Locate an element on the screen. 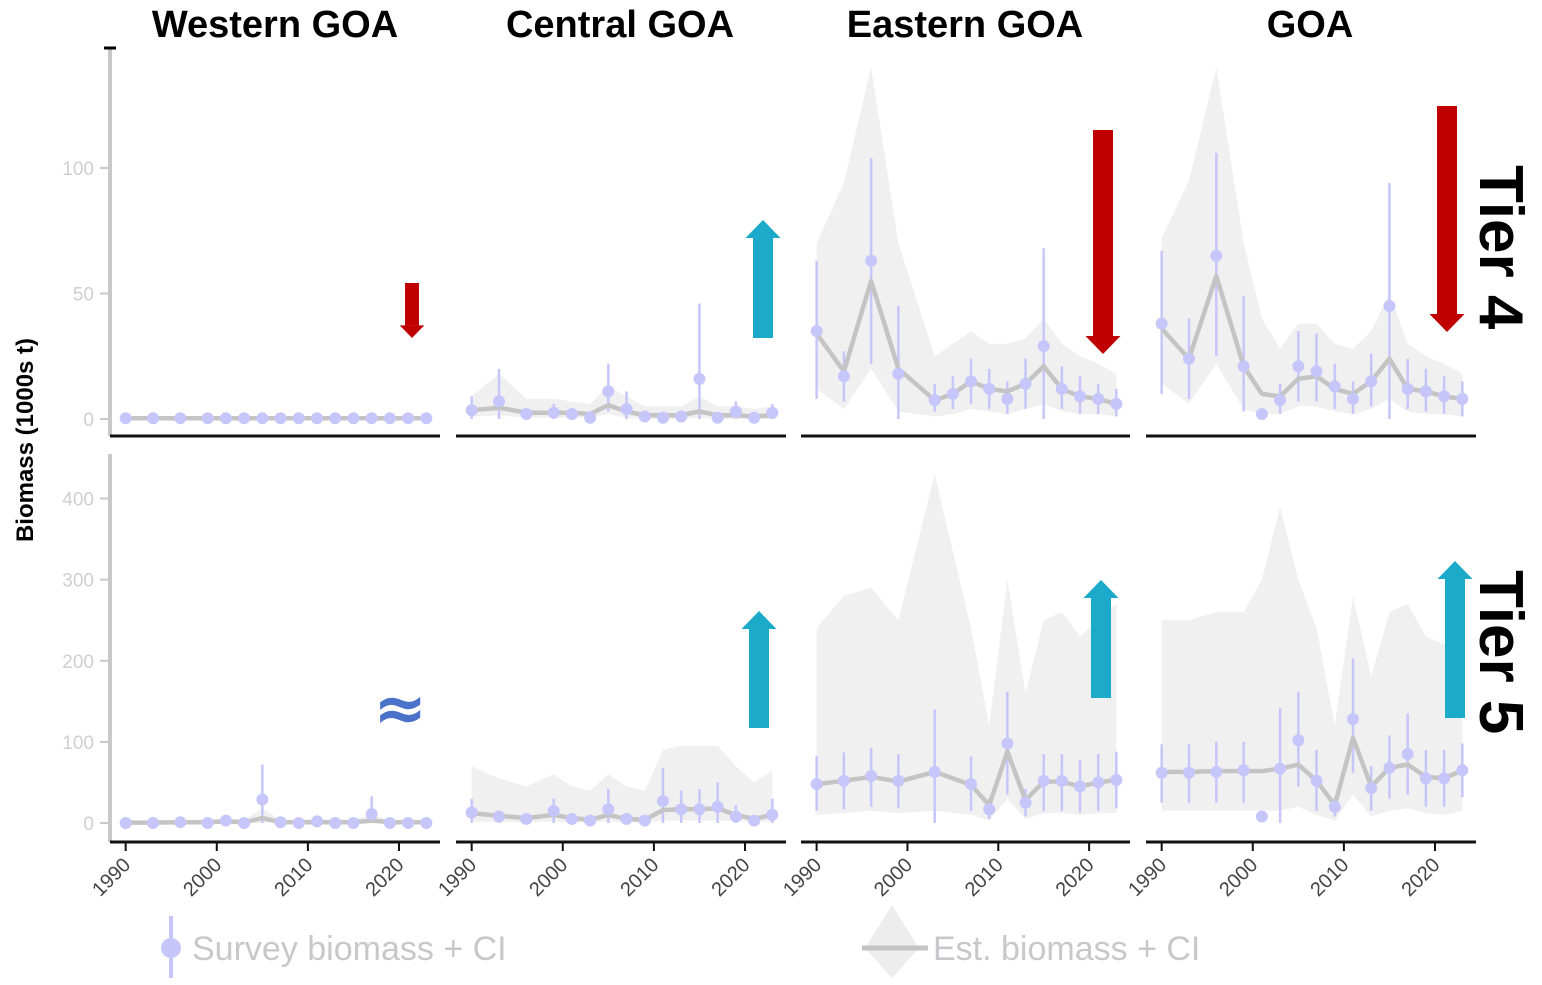  trend-arrow-up-tier5-eastern-goa-head is located at coordinates (1101, 589).